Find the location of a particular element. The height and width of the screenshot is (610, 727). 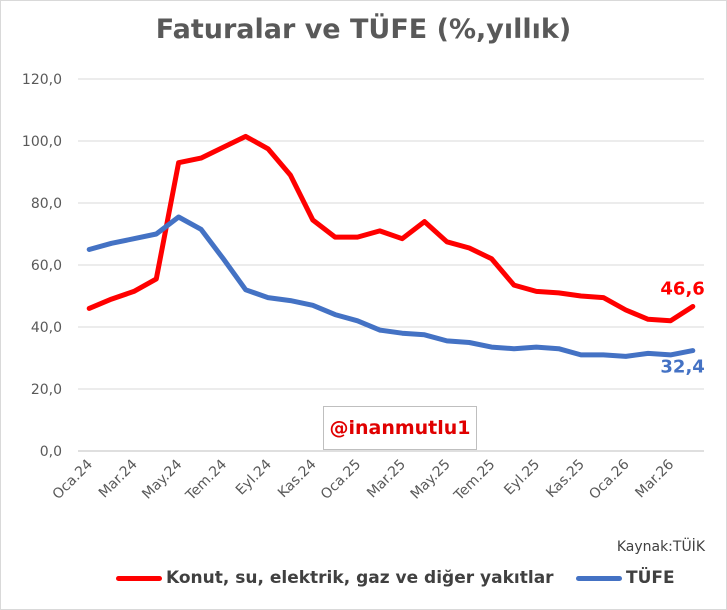

x-tick-label: Kas.25 is located at coordinates (565, 479).